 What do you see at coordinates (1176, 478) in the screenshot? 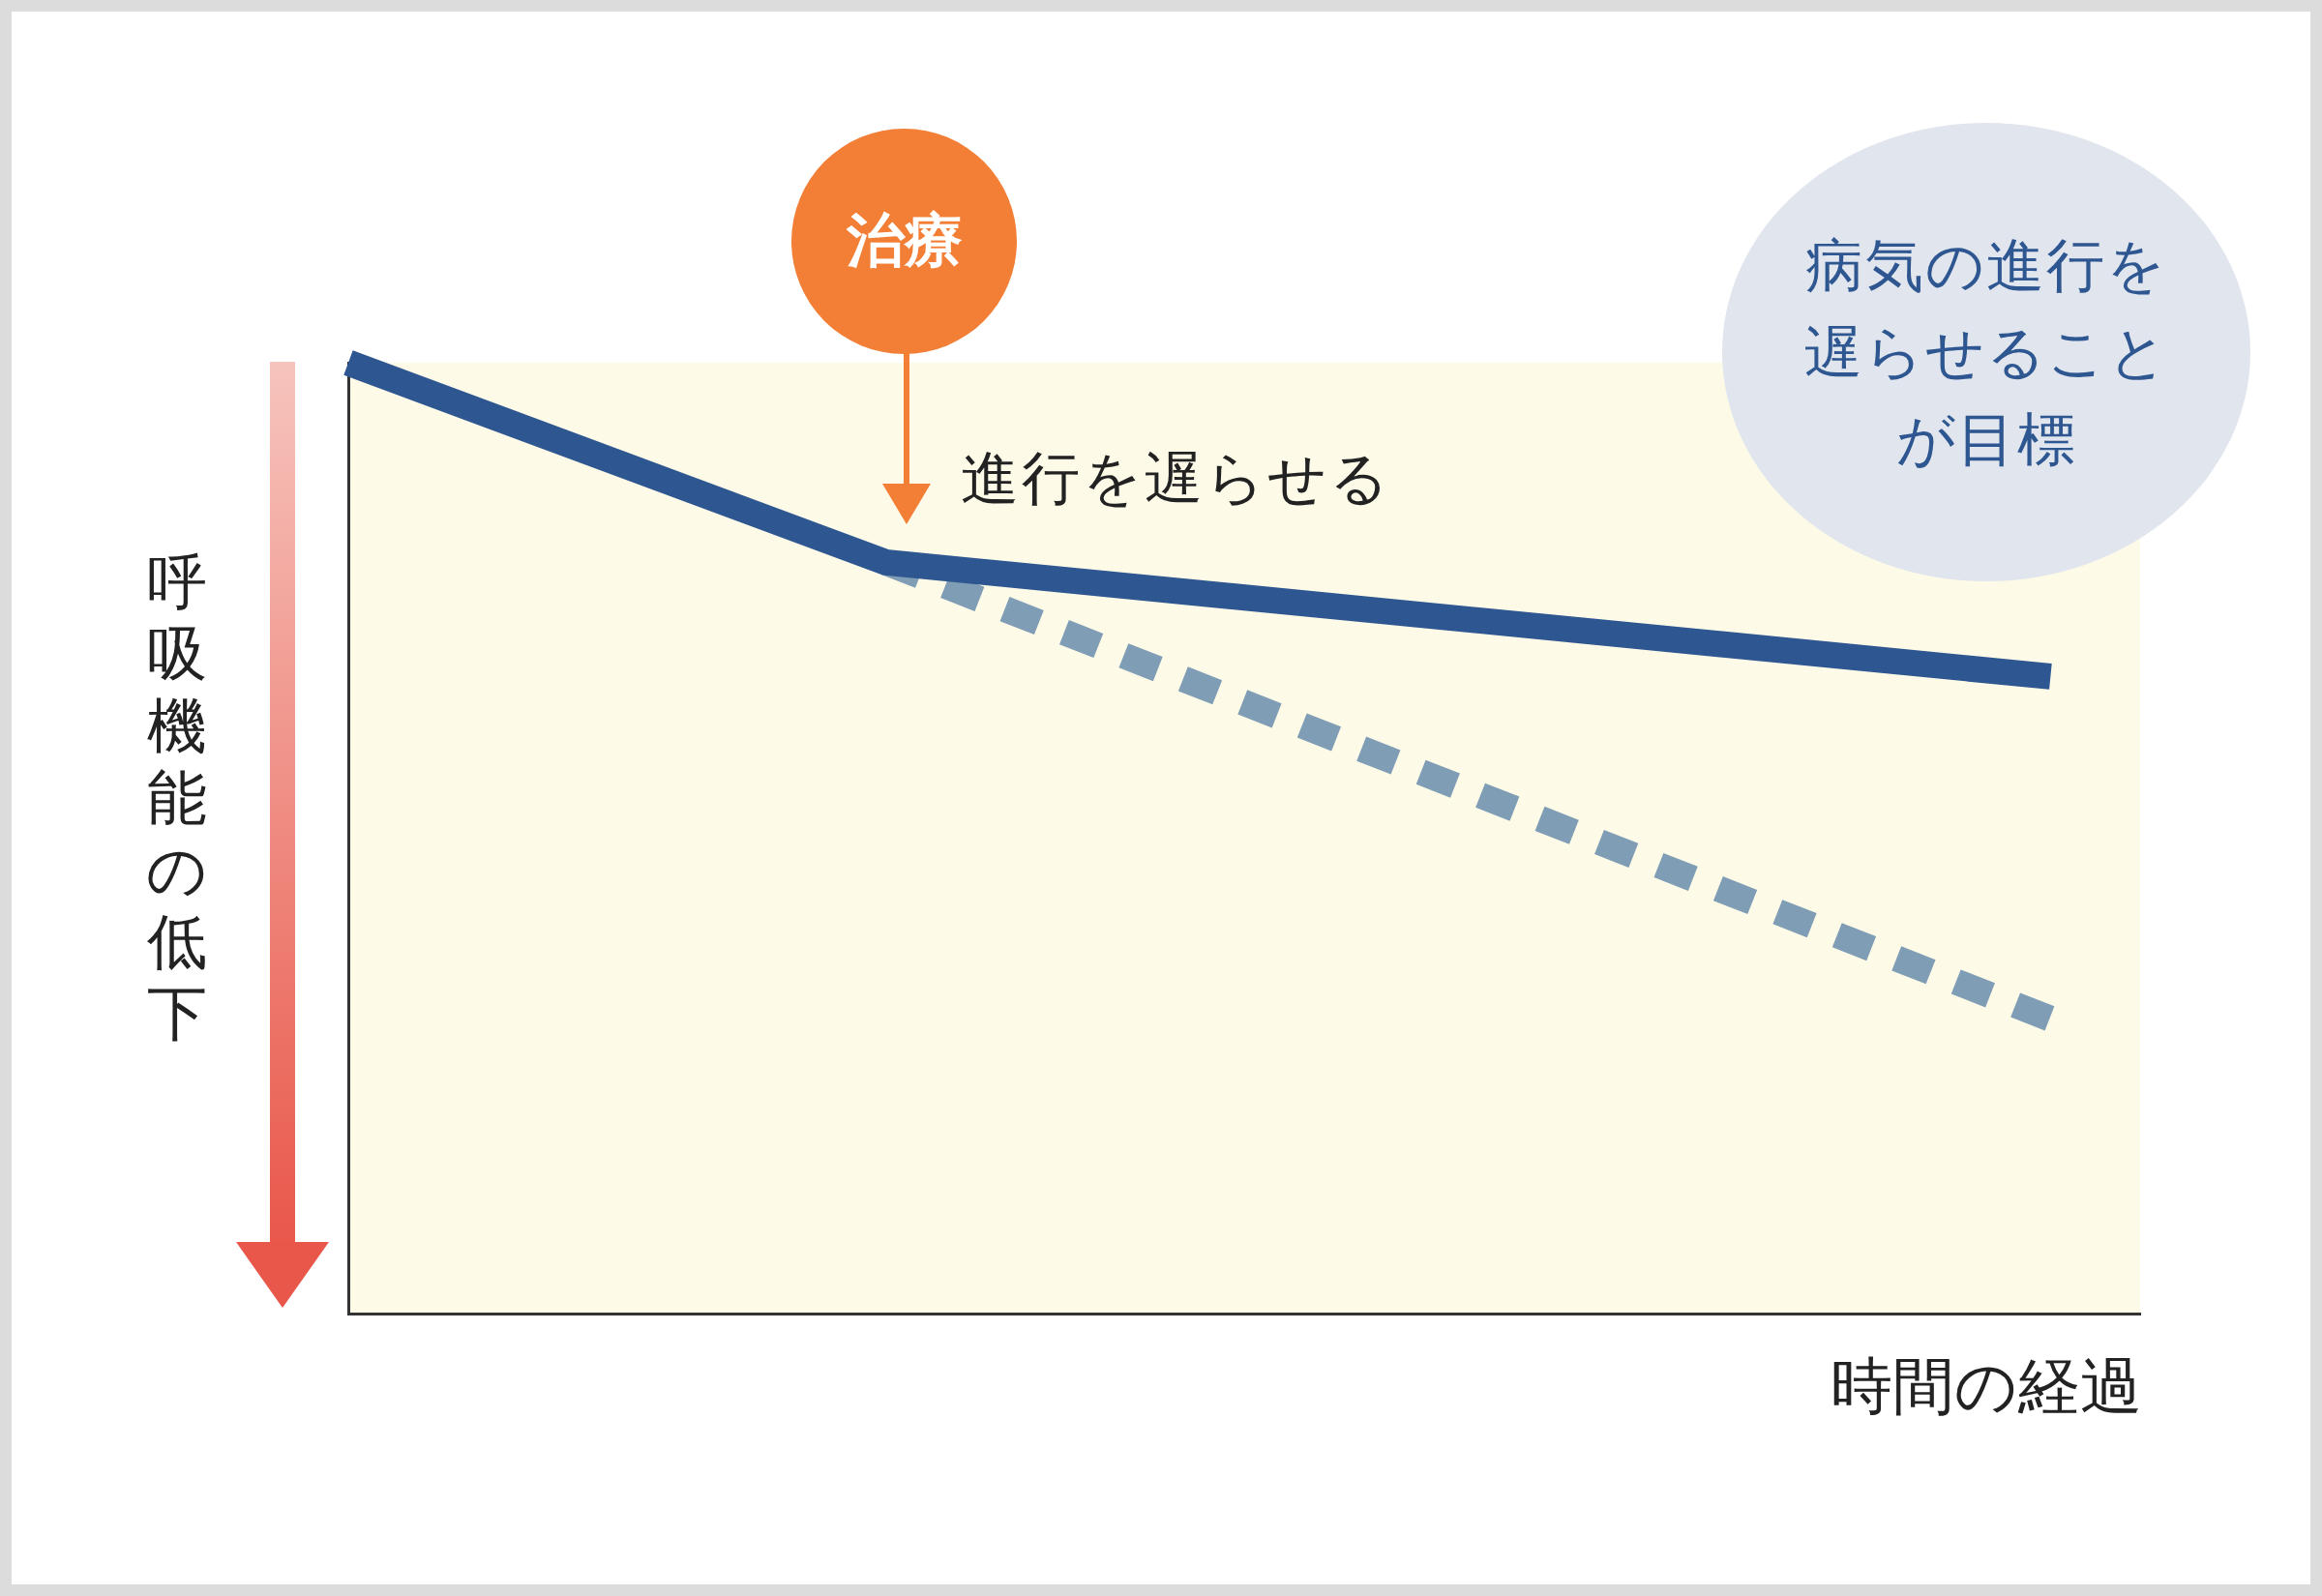
I see `annotation: 進行を遅らせる` at bounding box center [1176, 478].